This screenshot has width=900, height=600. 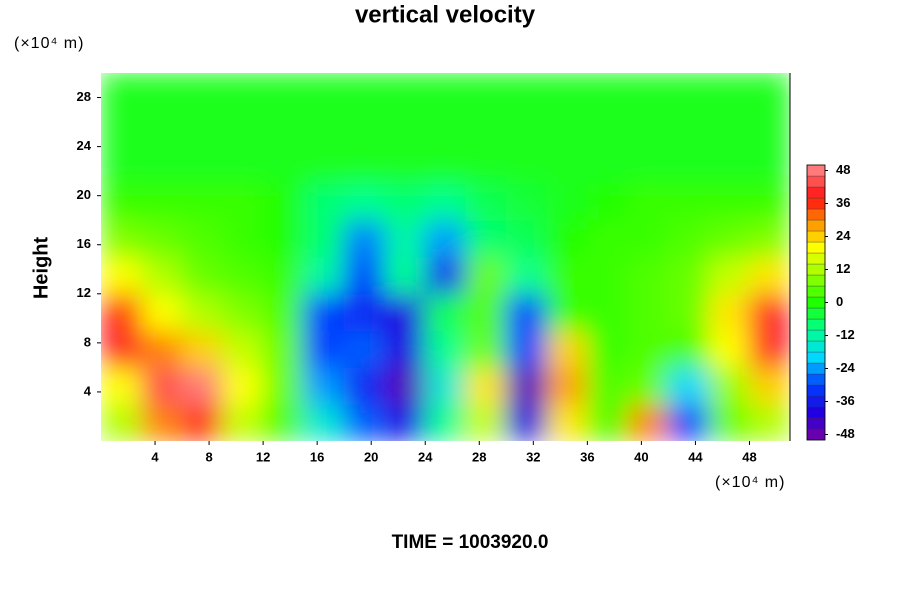 What do you see at coordinates (425, 456) in the screenshot?
I see `x-tick-label: 24` at bounding box center [425, 456].